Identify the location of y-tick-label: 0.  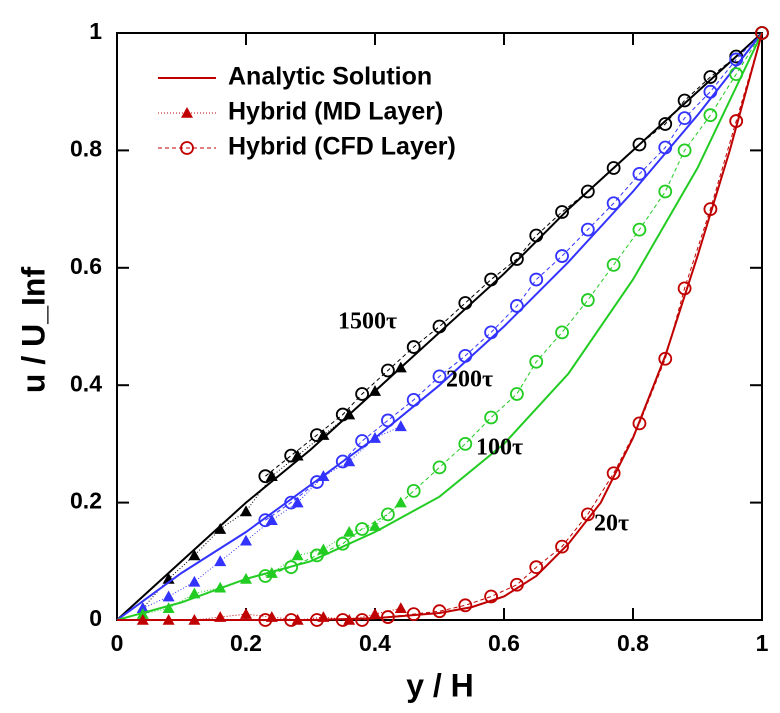
(95, 618).